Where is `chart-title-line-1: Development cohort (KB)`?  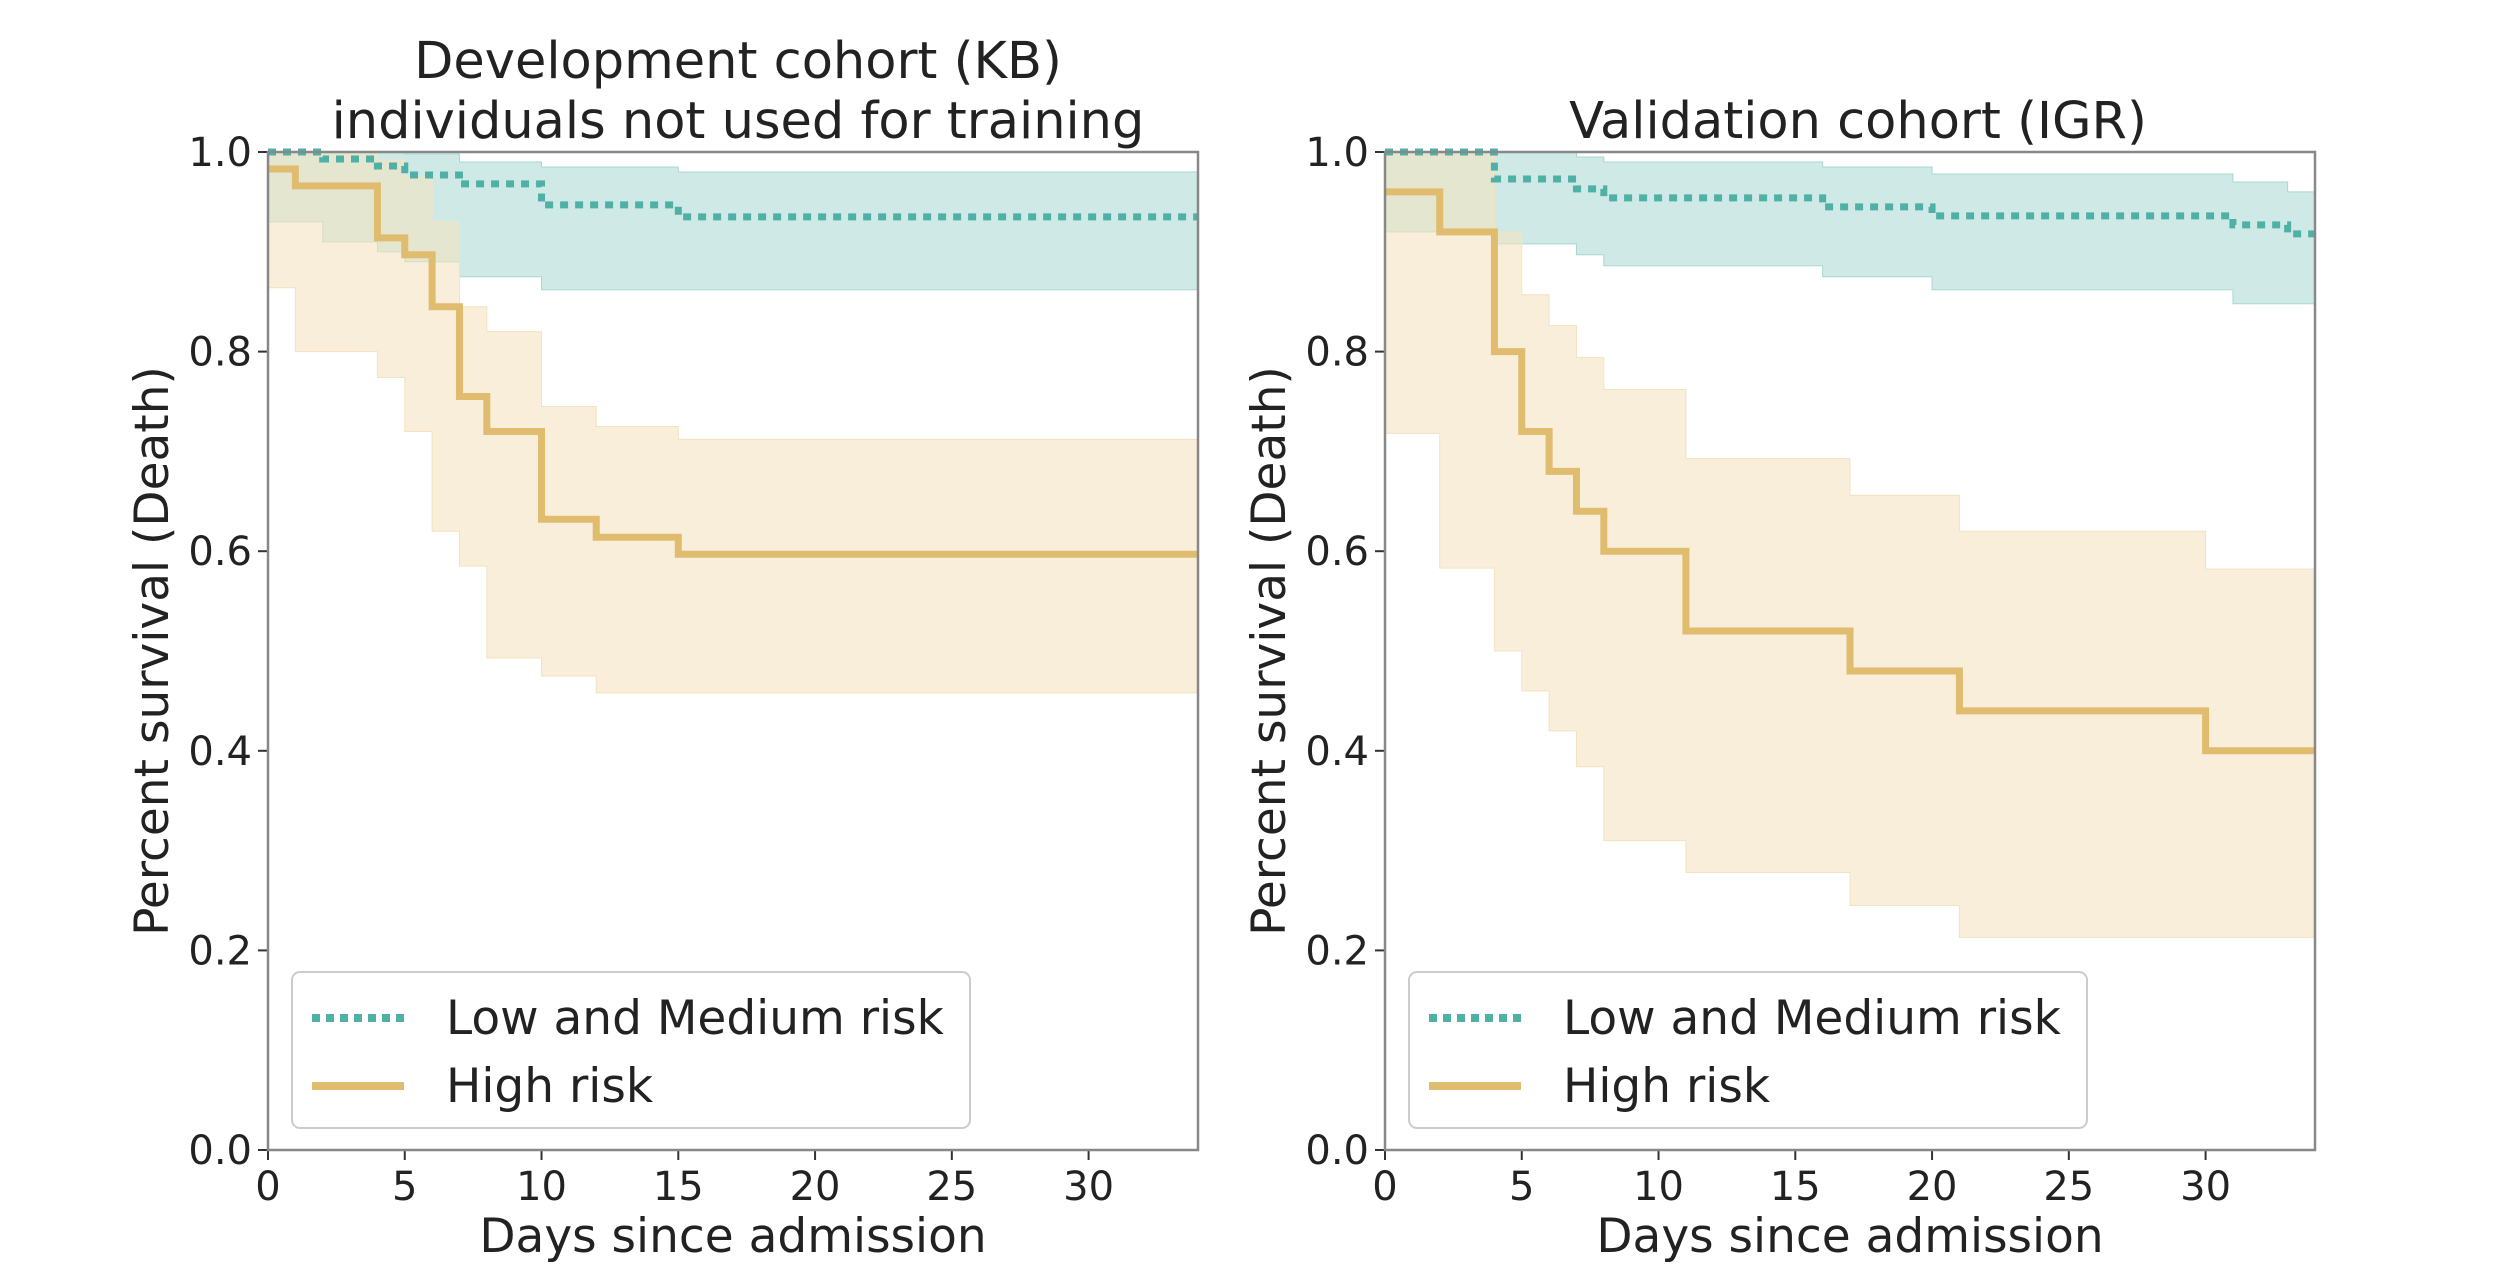 chart-title-line-1: Development cohort (KB) is located at coordinates (738, 61).